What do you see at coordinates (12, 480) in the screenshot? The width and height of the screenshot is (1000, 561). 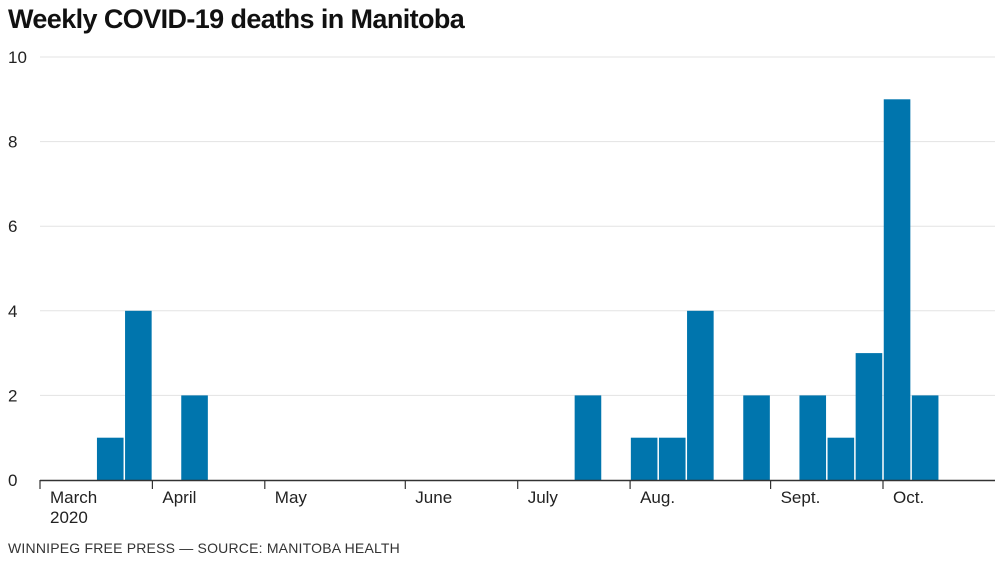 I see `y-tick-label: 0` at bounding box center [12, 480].